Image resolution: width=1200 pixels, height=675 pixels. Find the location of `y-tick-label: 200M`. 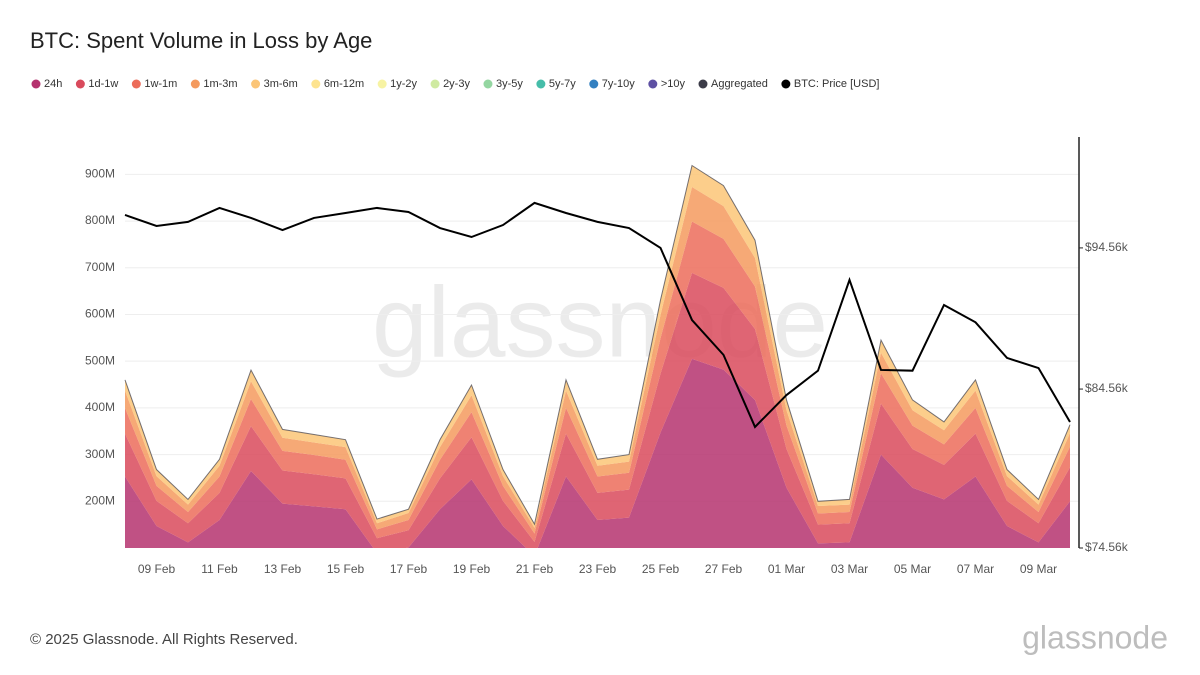

y-tick-label: 200M is located at coordinates (100, 500).